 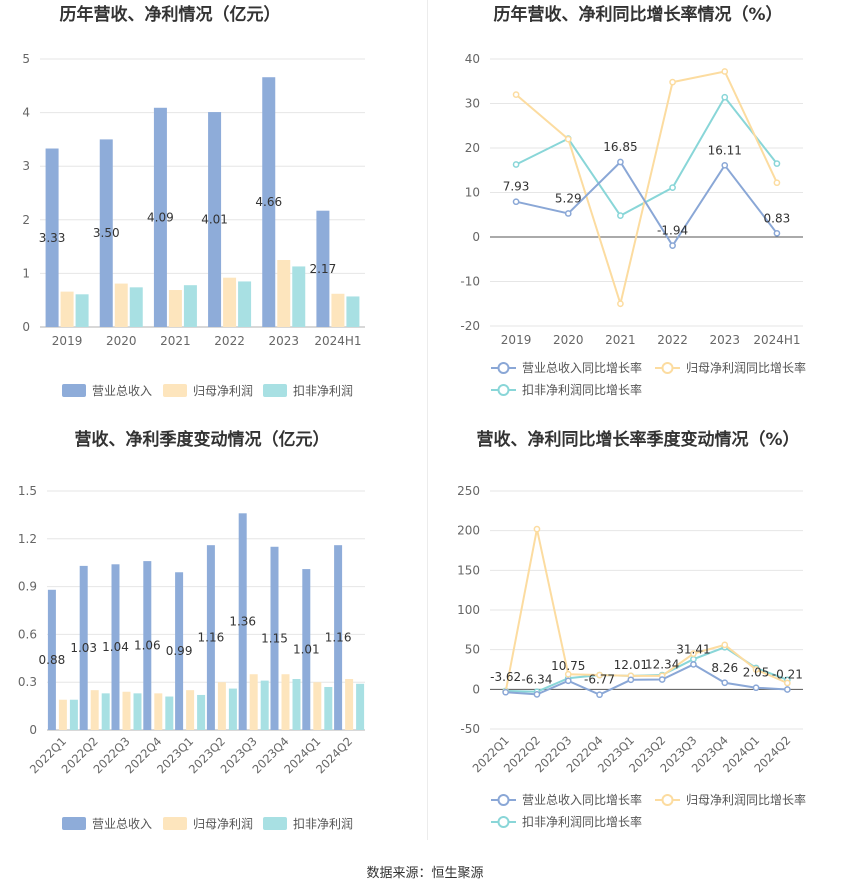 What do you see at coordinates (468, 570) in the screenshot?
I see `y-tick-label: 150` at bounding box center [468, 570].